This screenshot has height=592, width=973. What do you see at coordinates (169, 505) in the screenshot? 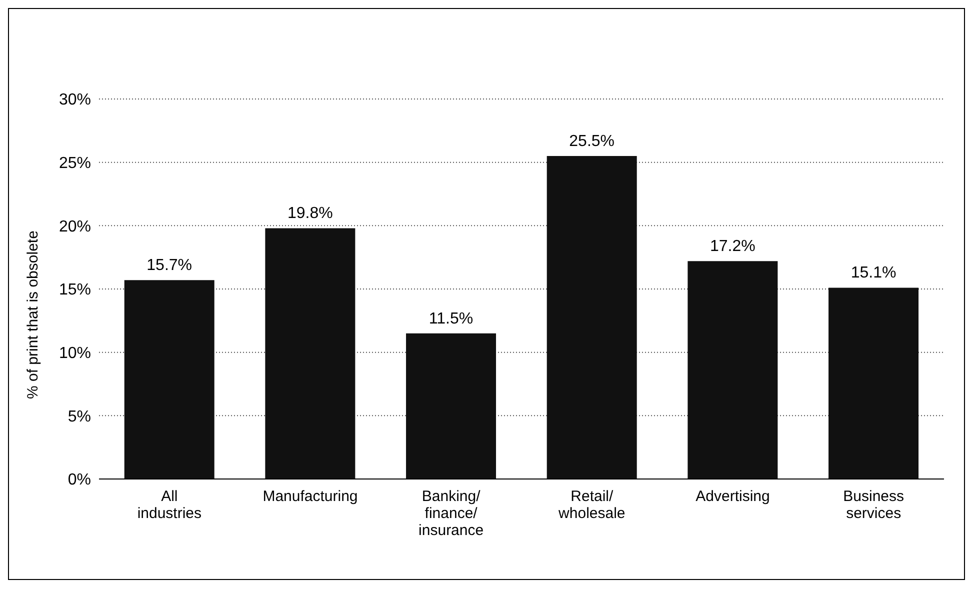
I see `x-tick-label: All industries` at bounding box center [169, 505].